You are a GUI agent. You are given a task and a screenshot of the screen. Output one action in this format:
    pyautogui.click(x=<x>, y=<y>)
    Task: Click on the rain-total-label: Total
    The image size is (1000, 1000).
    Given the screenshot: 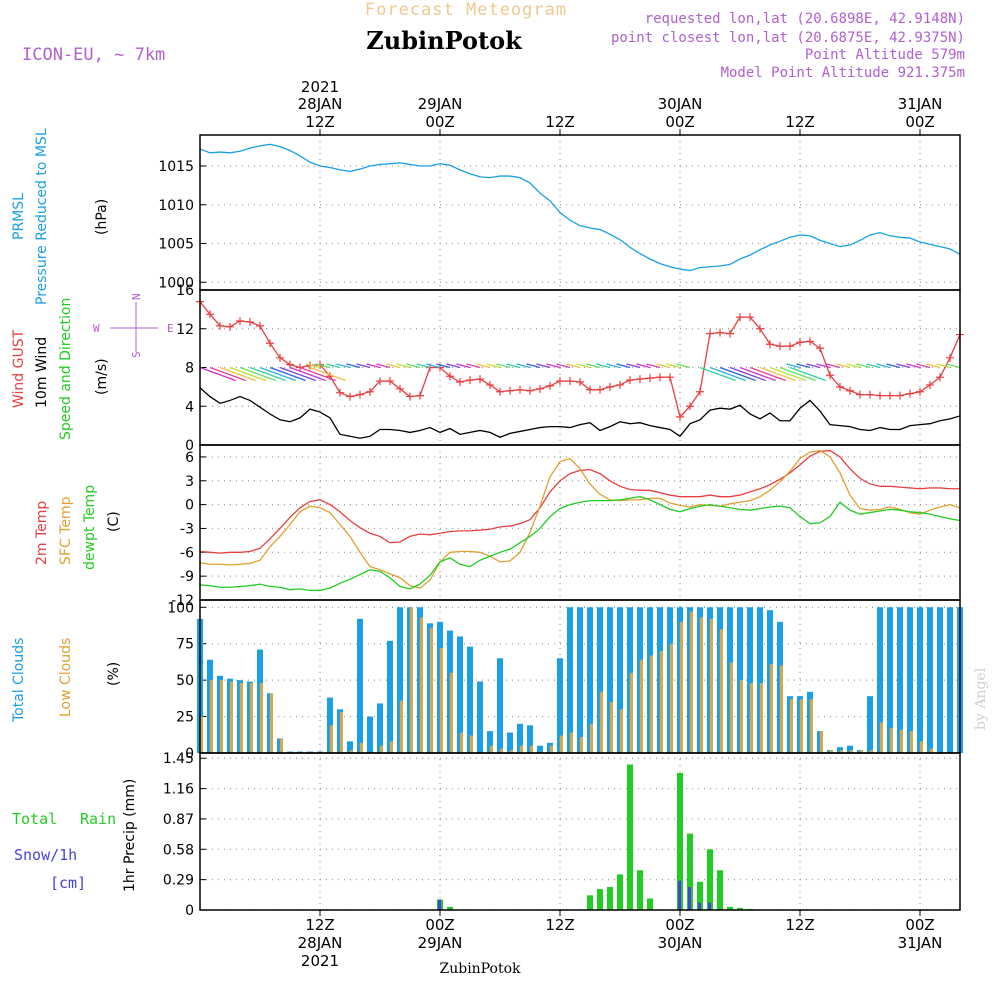 What is the action you would take?
    pyautogui.click(x=34, y=819)
    